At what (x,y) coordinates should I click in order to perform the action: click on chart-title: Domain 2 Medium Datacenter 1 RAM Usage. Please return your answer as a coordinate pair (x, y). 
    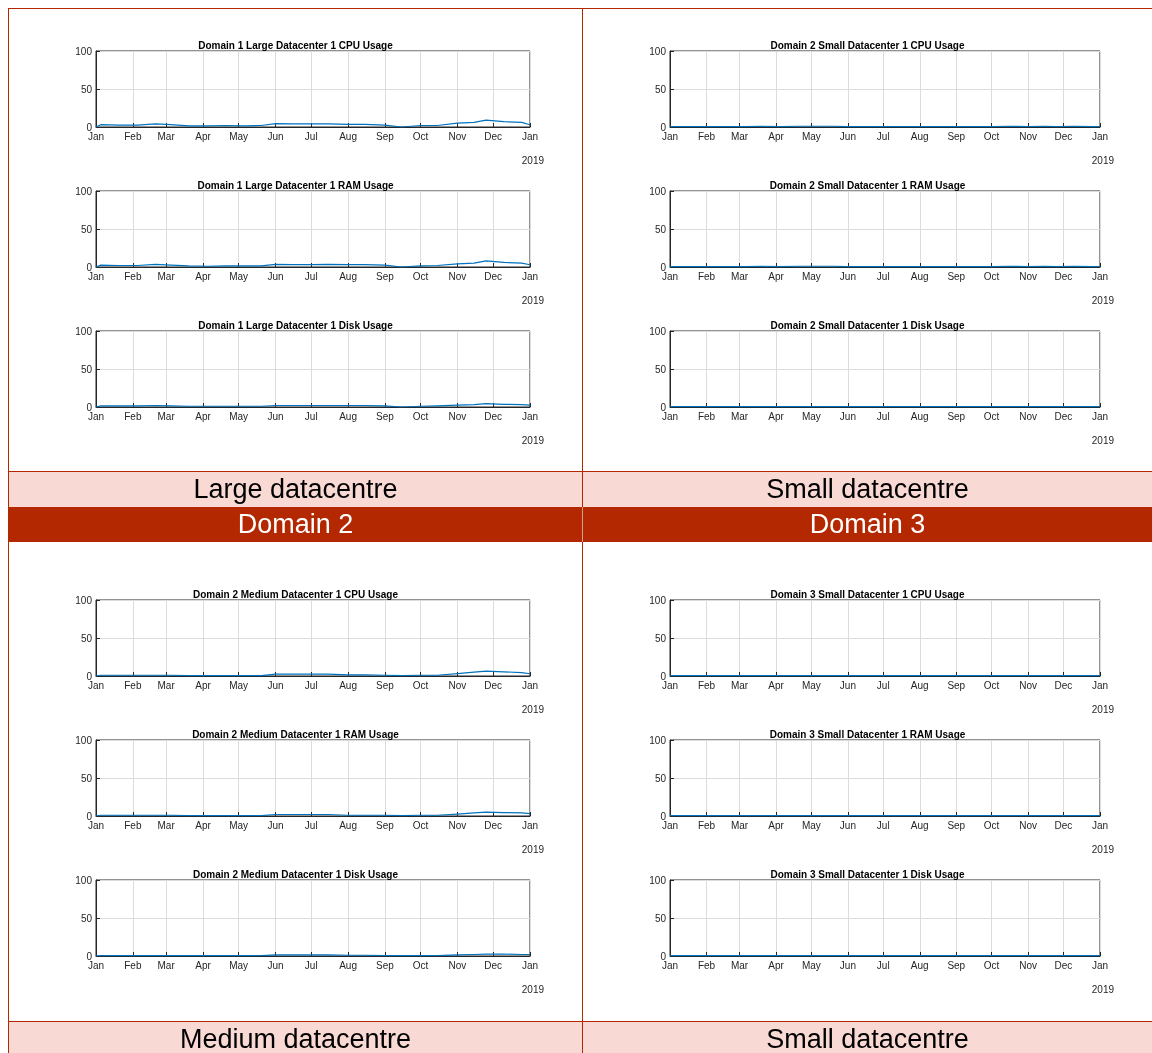
    Looking at the image, I should click on (296, 734).